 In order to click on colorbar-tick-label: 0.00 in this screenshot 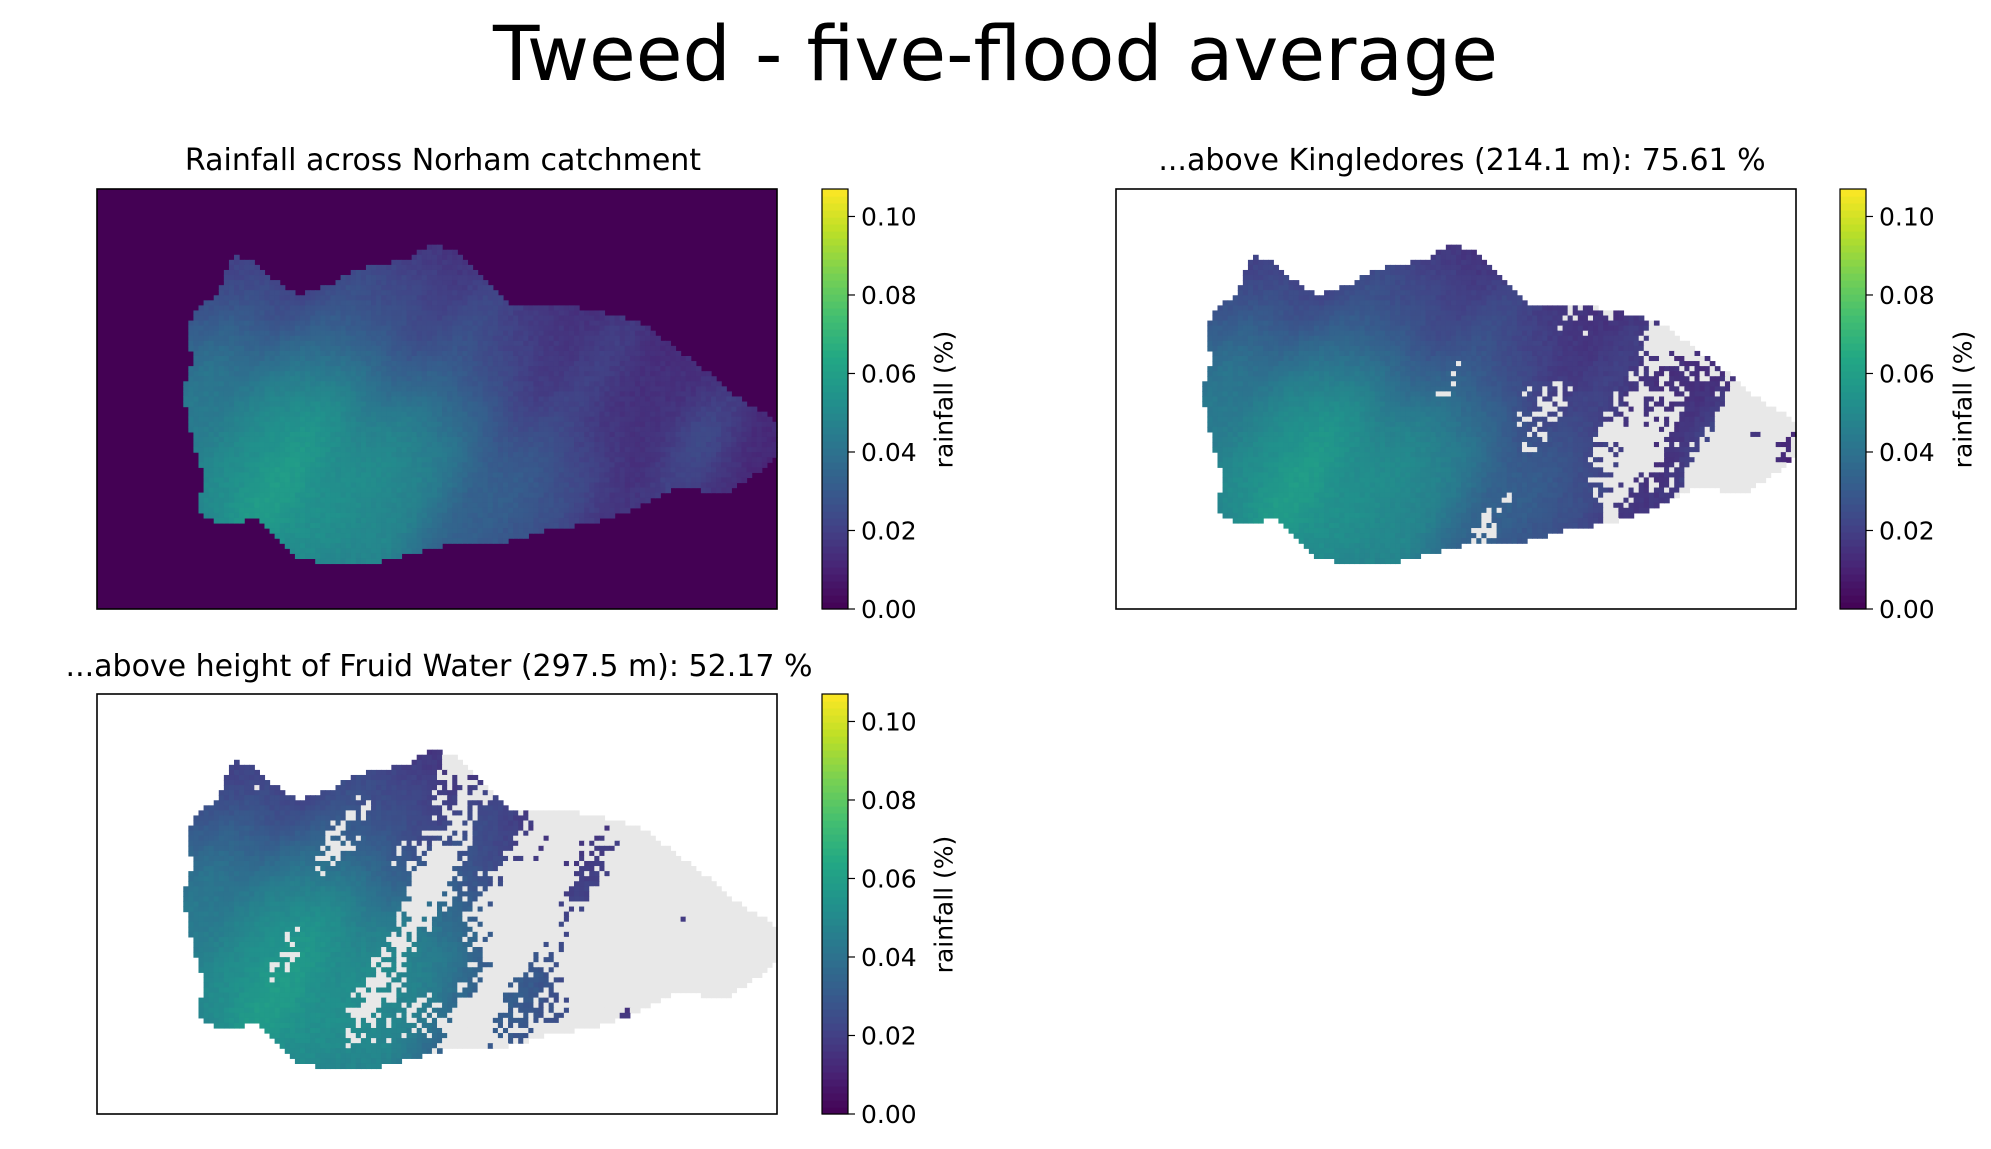, I will do `click(889, 1114)`.